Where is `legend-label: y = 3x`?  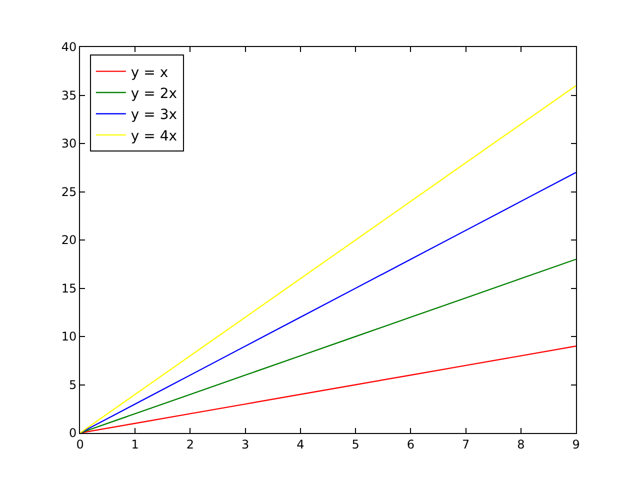
legend-label: y = 3x is located at coordinates (154, 115).